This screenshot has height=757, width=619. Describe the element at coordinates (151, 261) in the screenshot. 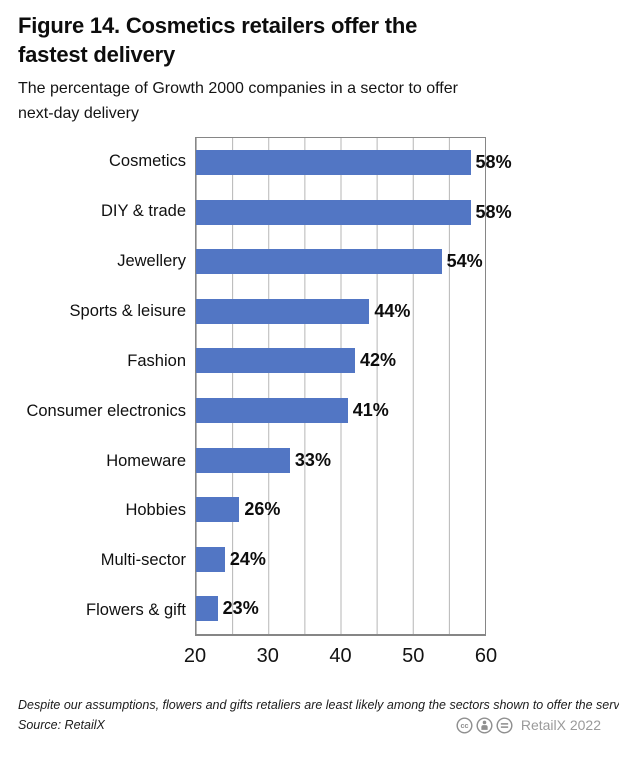

I see `category-label: Jewellery` at that location.